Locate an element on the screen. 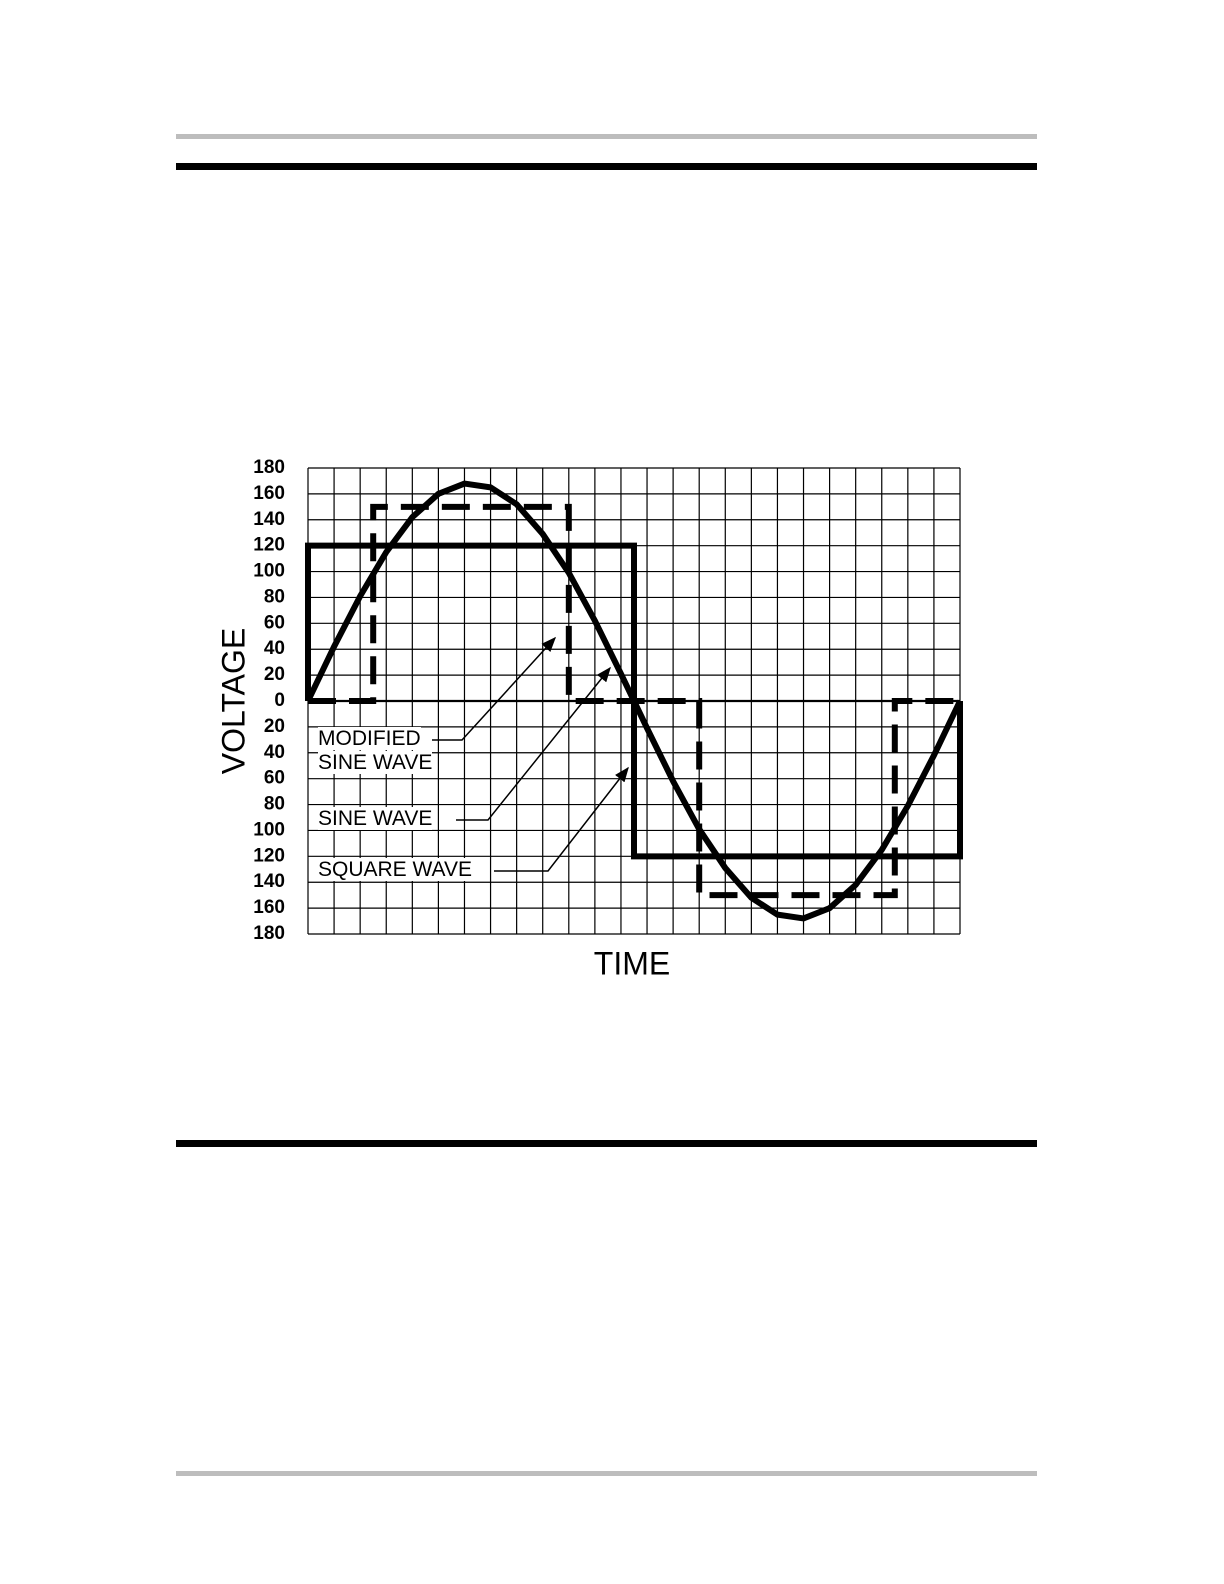  legend-label: MODIFIED SINE WAVE is located at coordinates (375, 750).